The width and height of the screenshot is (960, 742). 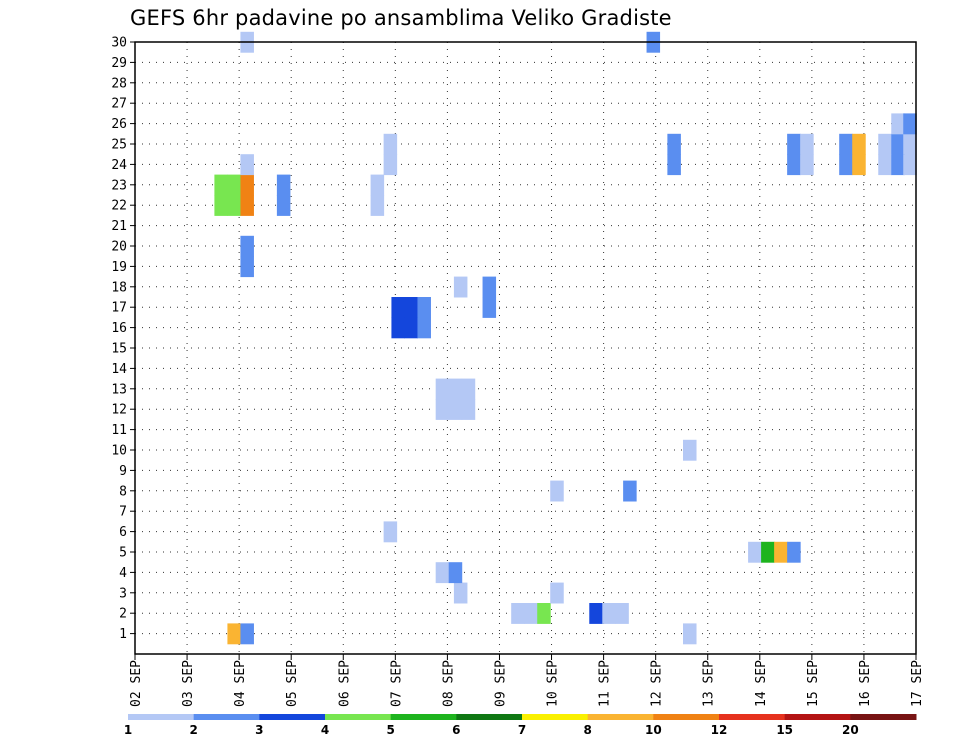 What do you see at coordinates (325, 730) in the screenshot?
I see `legend-label: 4` at bounding box center [325, 730].